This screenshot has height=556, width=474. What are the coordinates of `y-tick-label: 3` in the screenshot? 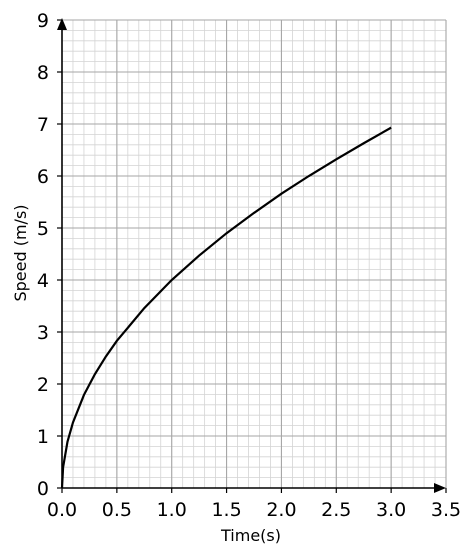 It's located at (43, 333).